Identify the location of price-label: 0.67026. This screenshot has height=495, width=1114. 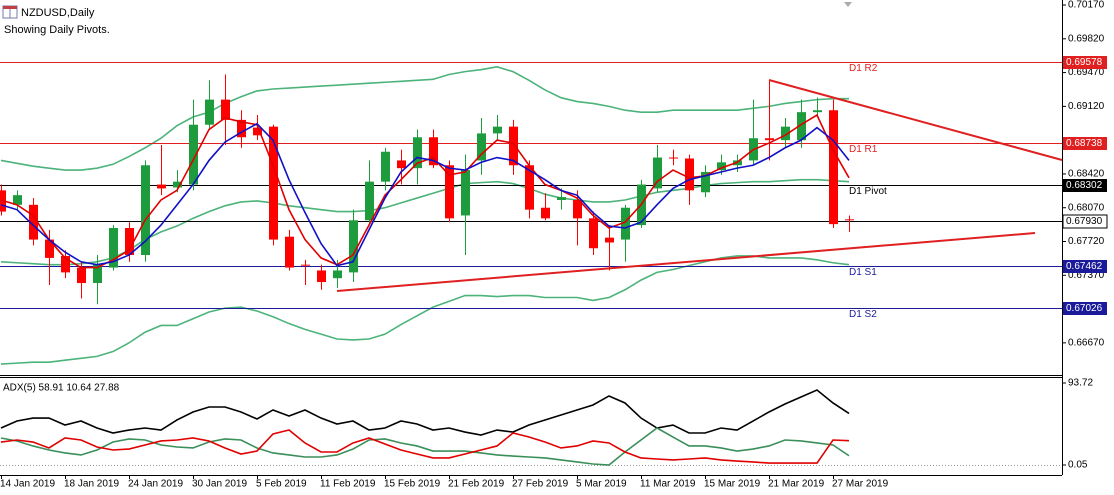
(1084, 308).